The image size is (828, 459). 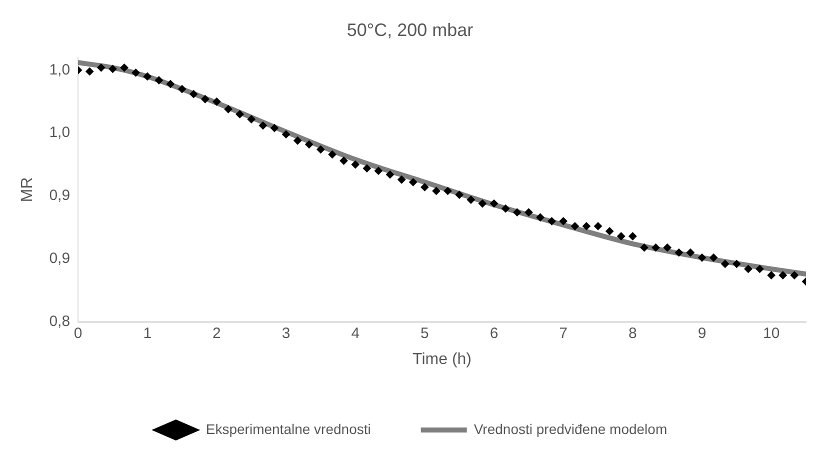 What do you see at coordinates (410, 30) in the screenshot?
I see `chart-title: 50°C, 200 mbar` at bounding box center [410, 30].